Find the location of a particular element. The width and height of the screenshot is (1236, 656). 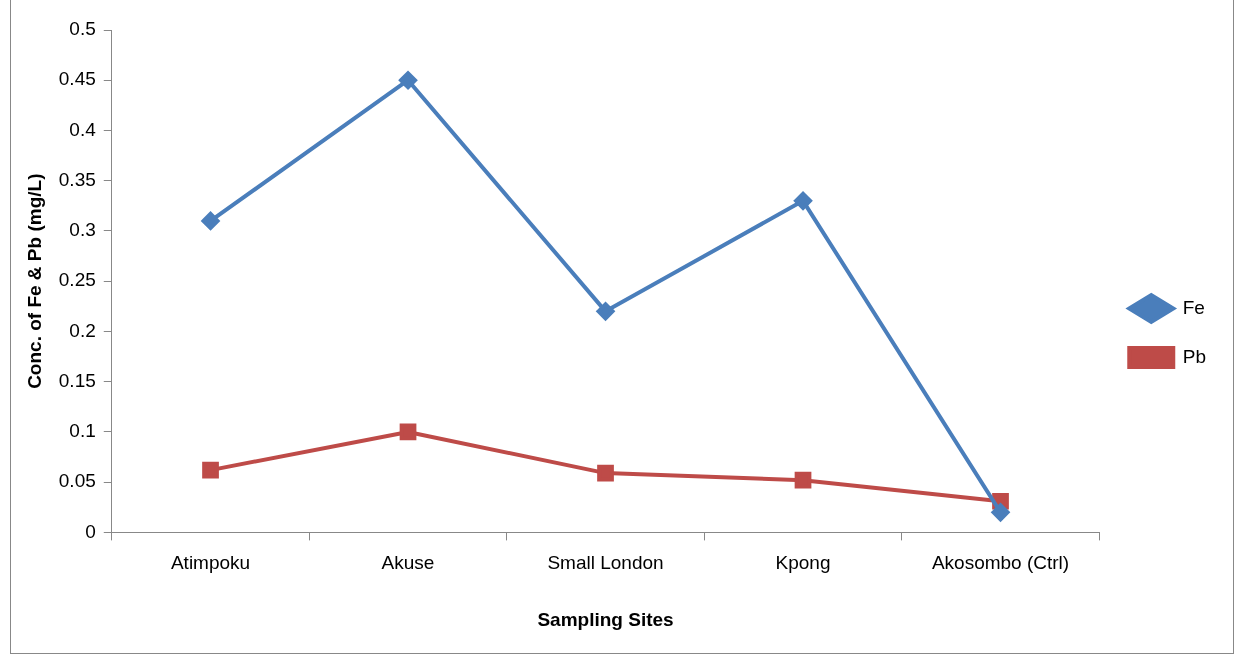

x-tick-label: Kpong is located at coordinates (803, 563).